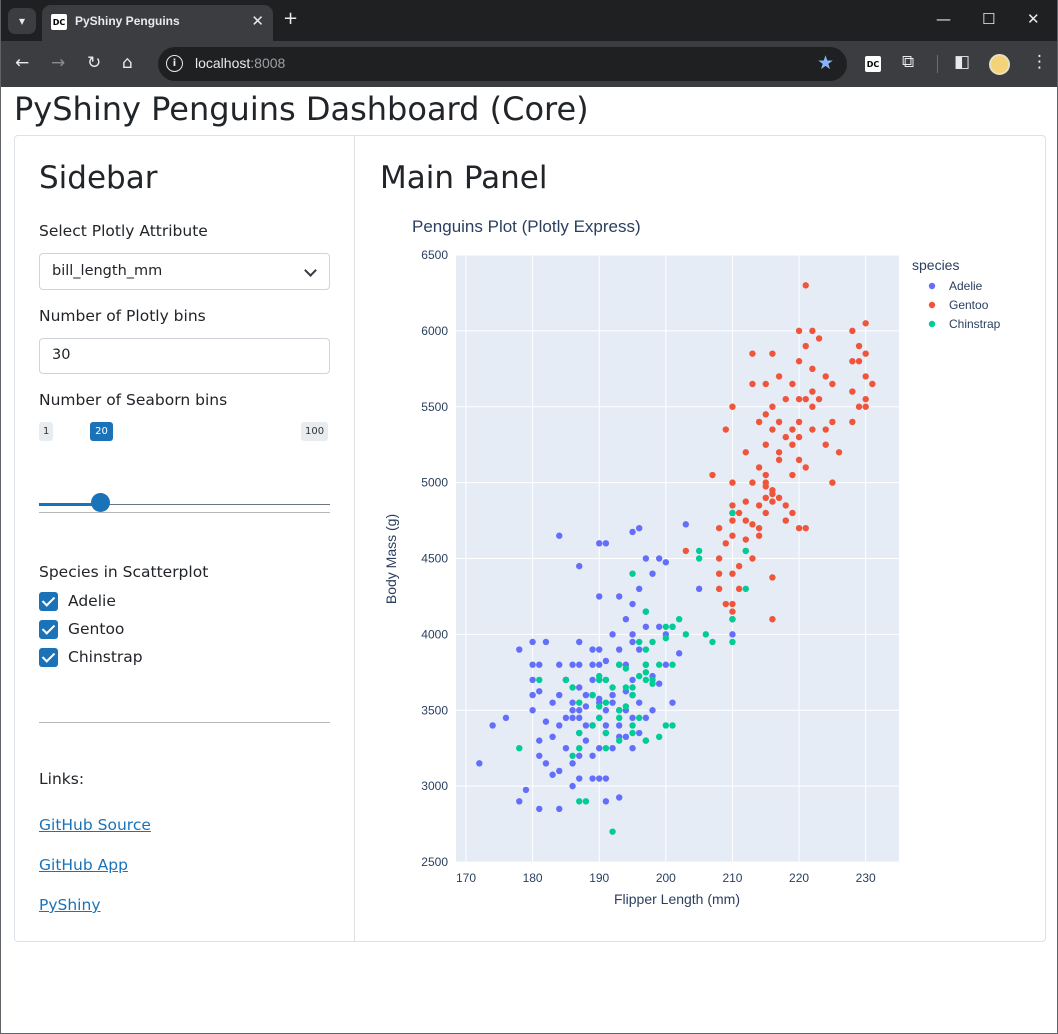 Image resolution: width=1058 pixels, height=1034 pixels. Describe the element at coordinates (962, 62) in the screenshot. I see `side-panel-icon: ◧` at that location.